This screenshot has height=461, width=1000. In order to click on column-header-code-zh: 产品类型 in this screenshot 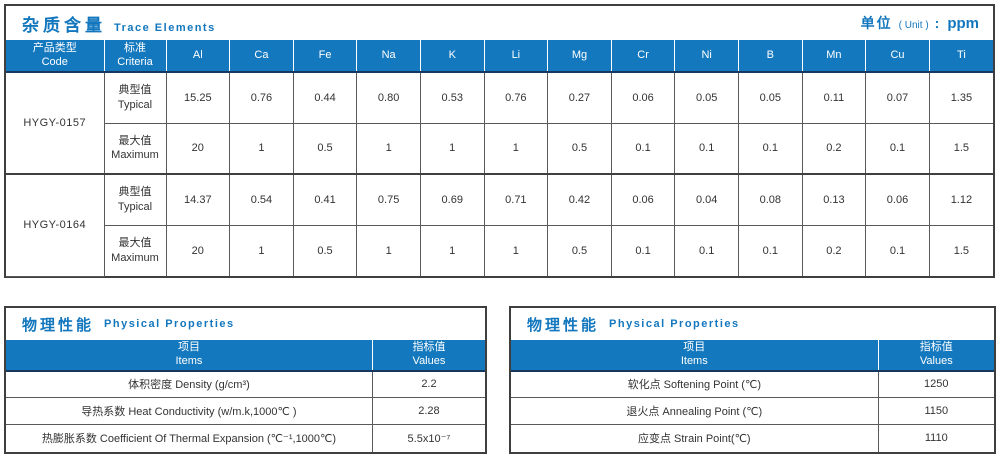, I will do `click(54, 47)`.